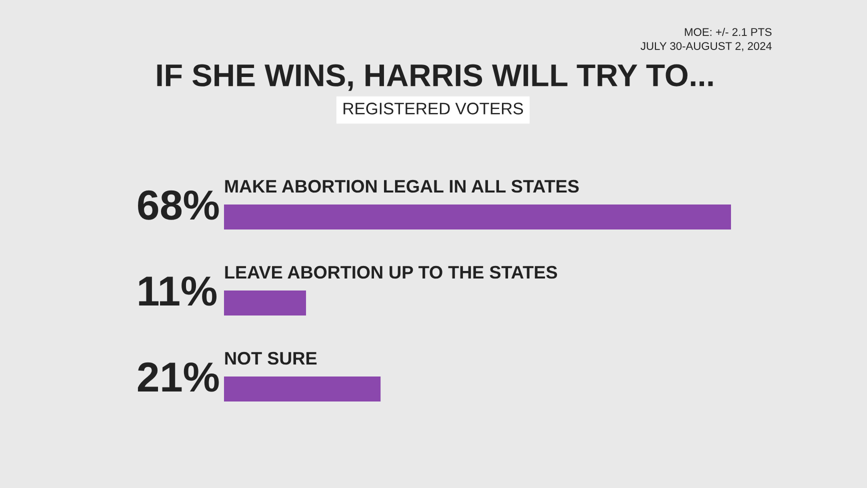 The height and width of the screenshot is (488, 867). What do you see at coordinates (391, 272) in the screenshot?
I see `y-tick-label: LEAVE ABORTION UP TO THE STATES` at bounding box center [391, 272].